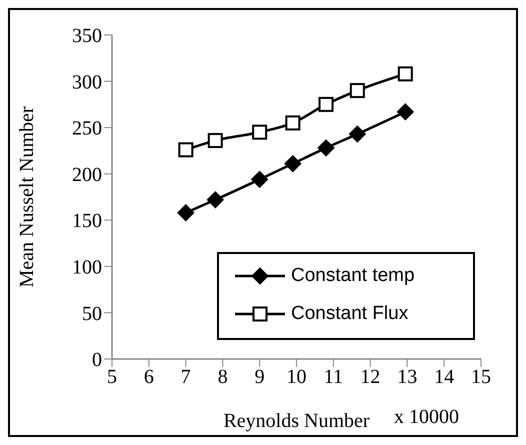  I want to click on x-tick-label: 11, so click(334, 377).